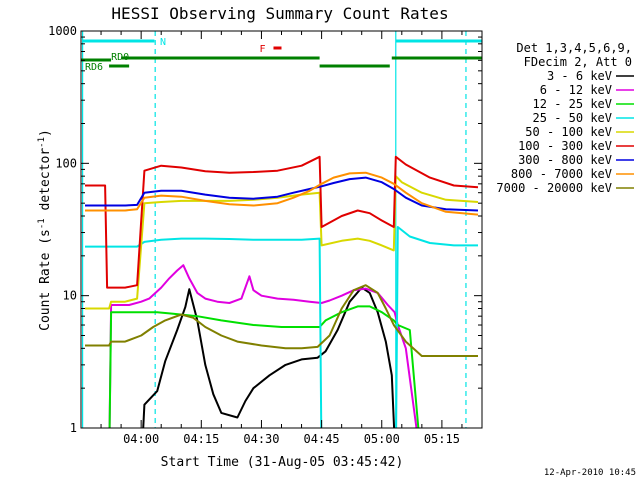  Describe the element at coordinates (261, 439) in the screenshot. I see `x-tick-label: 04:30` at that location.